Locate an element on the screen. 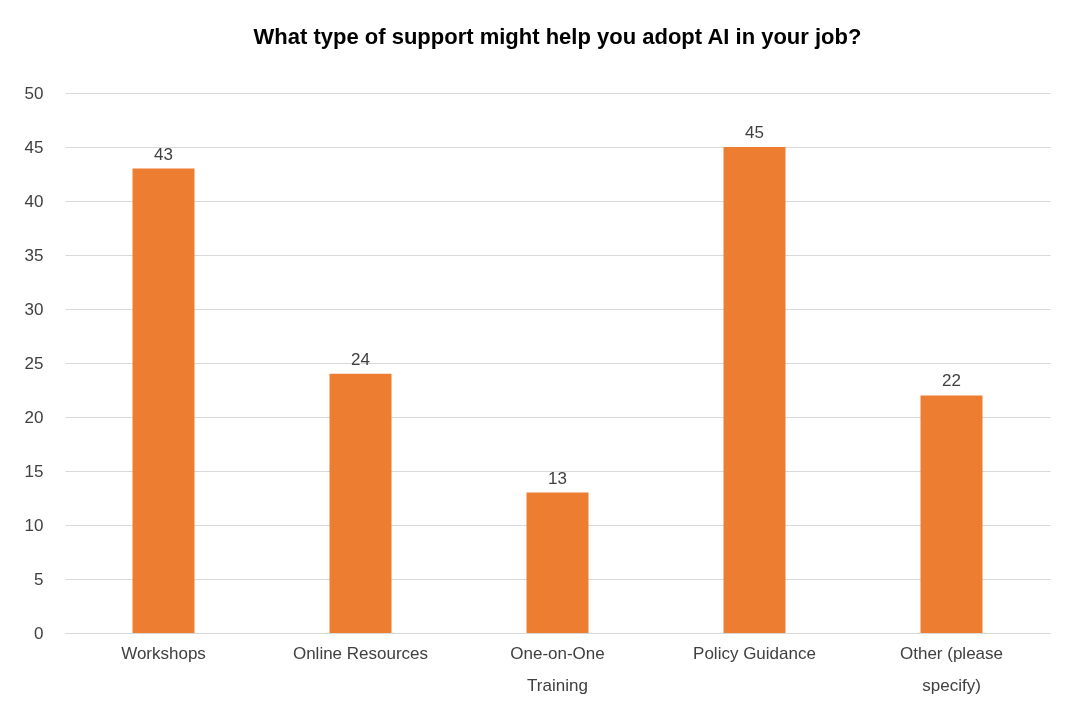 The width and height of the screenshot is (1082, 725). y-tick-label: 0 is located at coordinates (39, 633).